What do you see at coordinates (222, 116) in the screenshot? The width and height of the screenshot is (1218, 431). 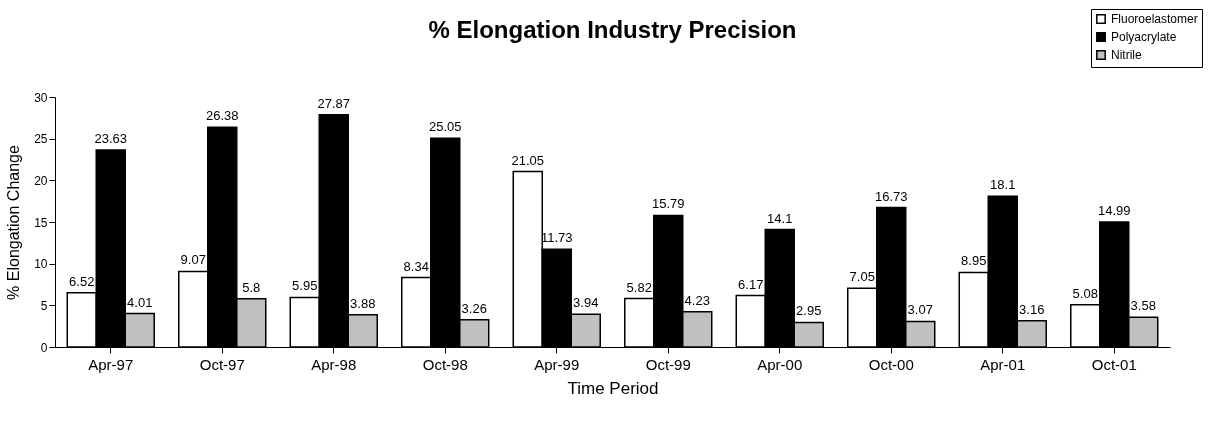 I see `data-label: 26.38` at bounding box center [222, 116].